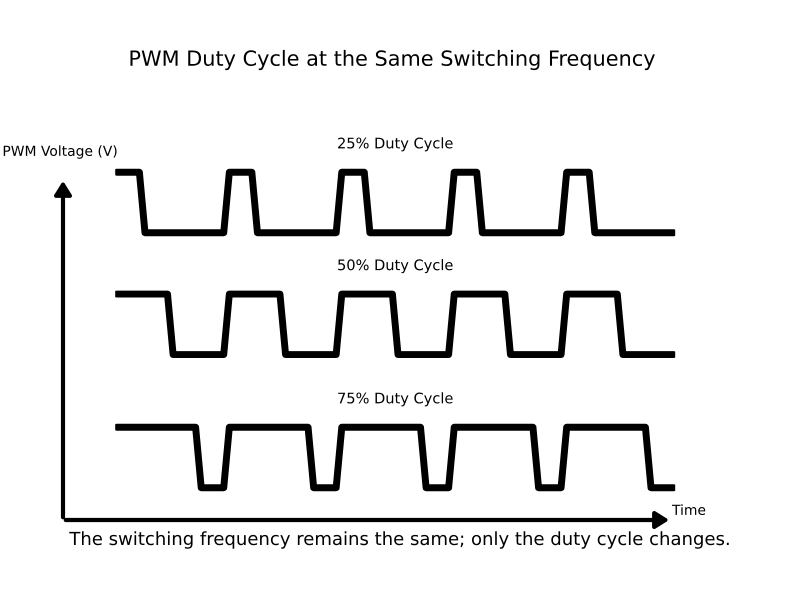 Image resolution: width=800 pixels, height=600 pixels. What do you see at coordinates (392, 60) in the screenshot?
I see `chart-title: PWM Duty Cycle at the Same Switching Frequency` at bounding box center [392, 60].